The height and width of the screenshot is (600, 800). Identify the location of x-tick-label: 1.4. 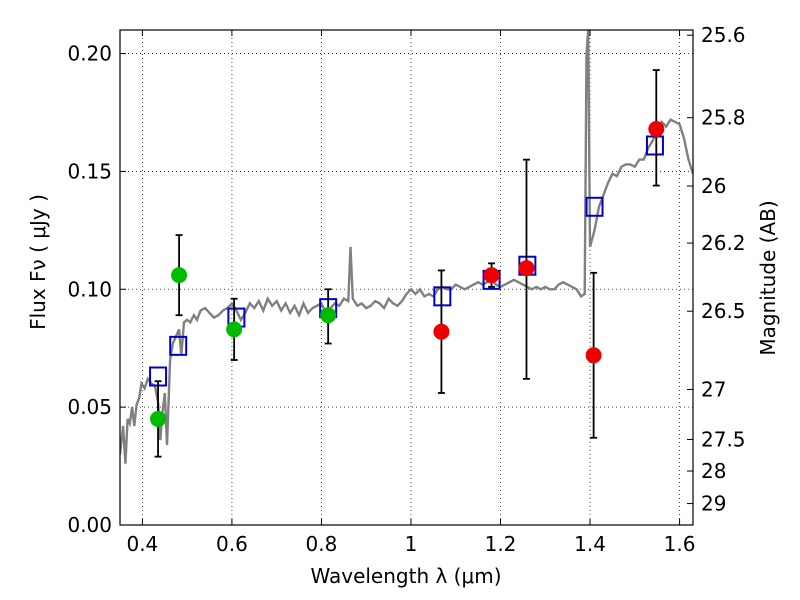
(590, 544).